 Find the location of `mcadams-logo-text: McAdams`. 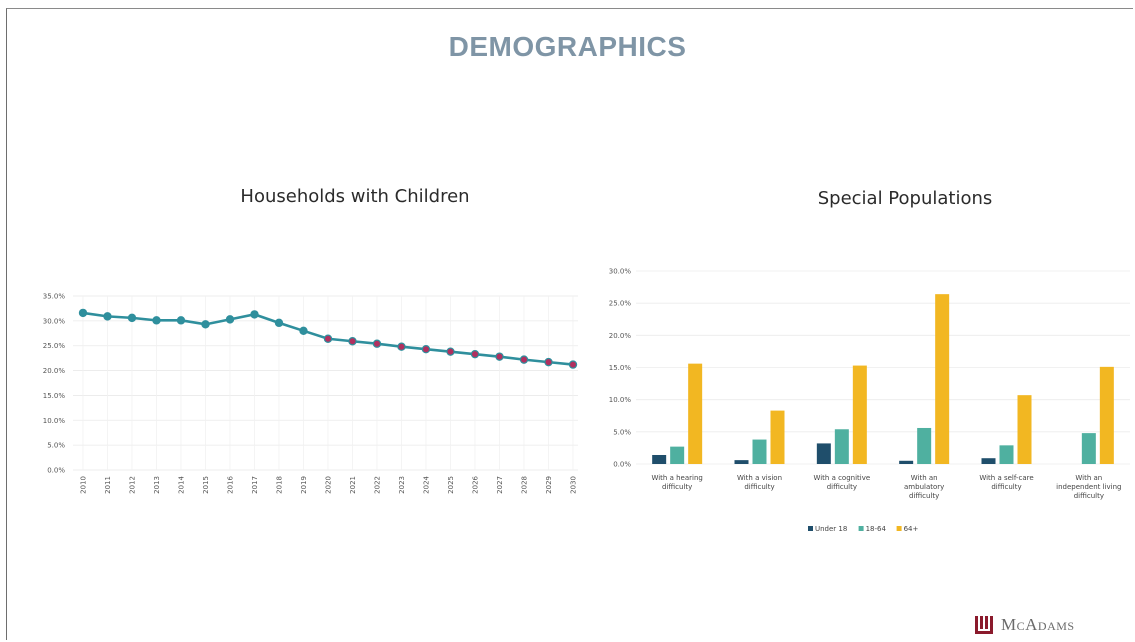

mcadams-logo-text: McAdams is located at coordinates (1038, 624).